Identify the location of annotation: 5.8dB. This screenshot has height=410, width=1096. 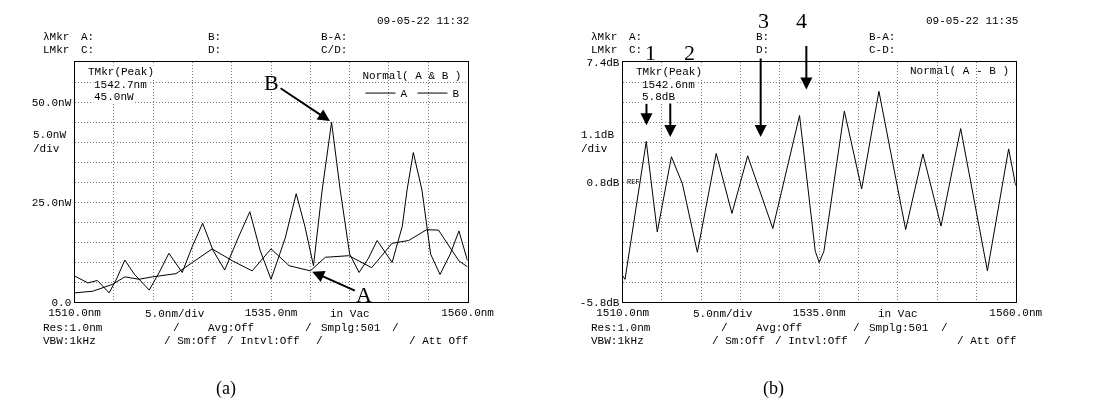
(659, 97).